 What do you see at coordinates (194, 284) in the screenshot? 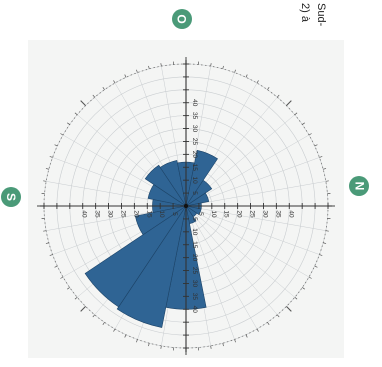
I see `ring-label: 30` at bounding box center [194, 284].